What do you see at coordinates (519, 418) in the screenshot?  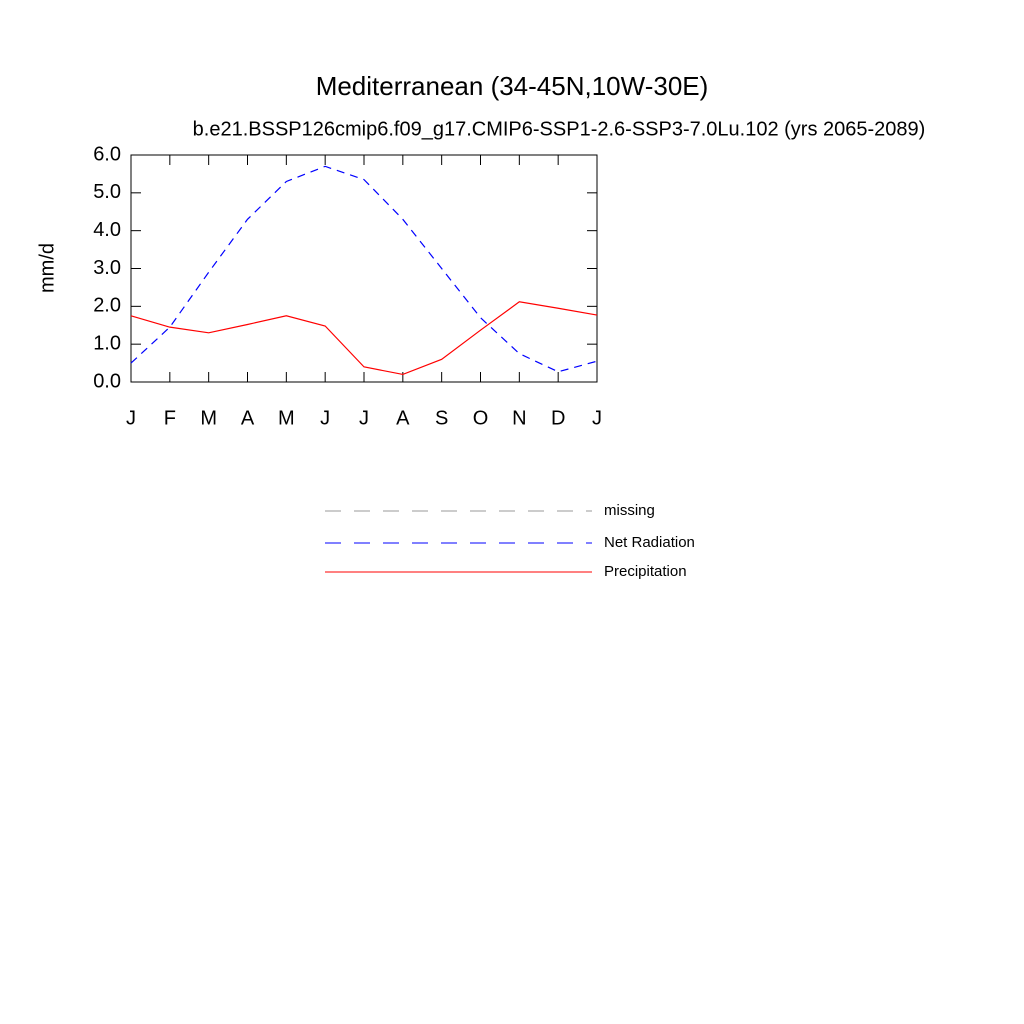 I see `x-tick-label: N` at bounding box center [519, 418].